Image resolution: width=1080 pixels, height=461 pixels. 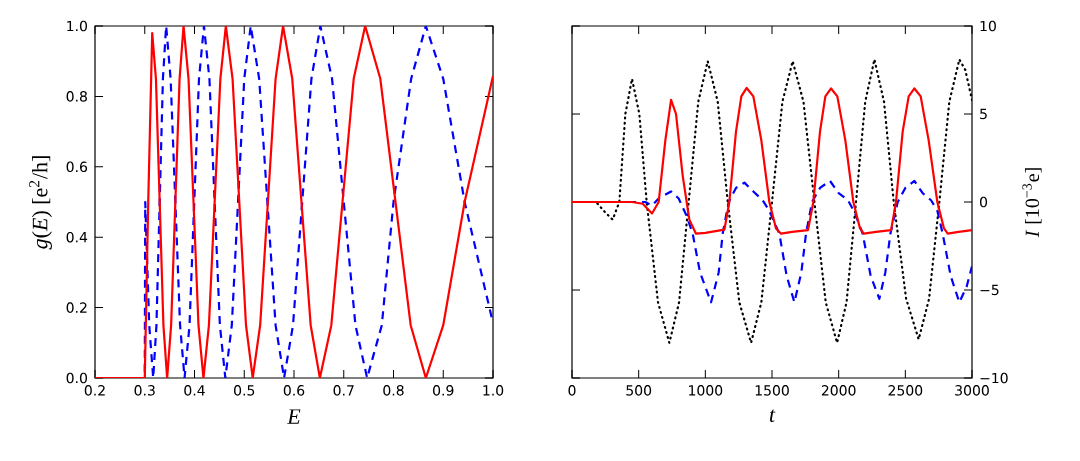 I want to click on x-tick-label: 0.5, so click(x=244, y=390).